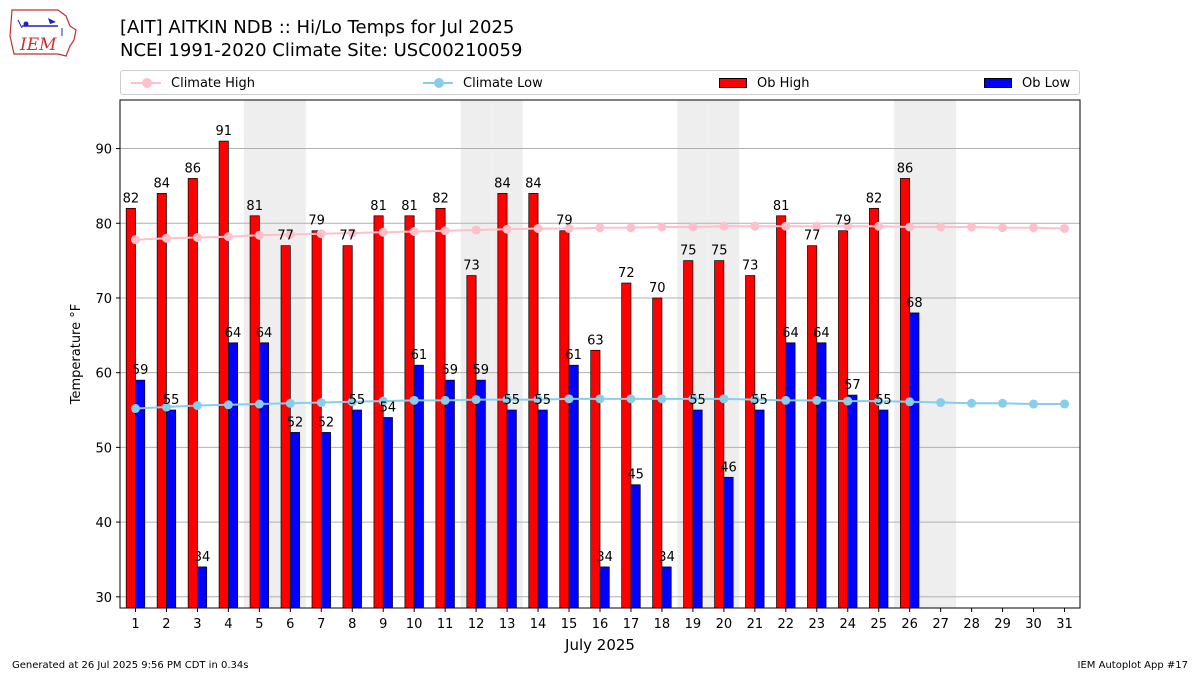  I want to click on x-tick-label-16: 16, so click(600, 624).